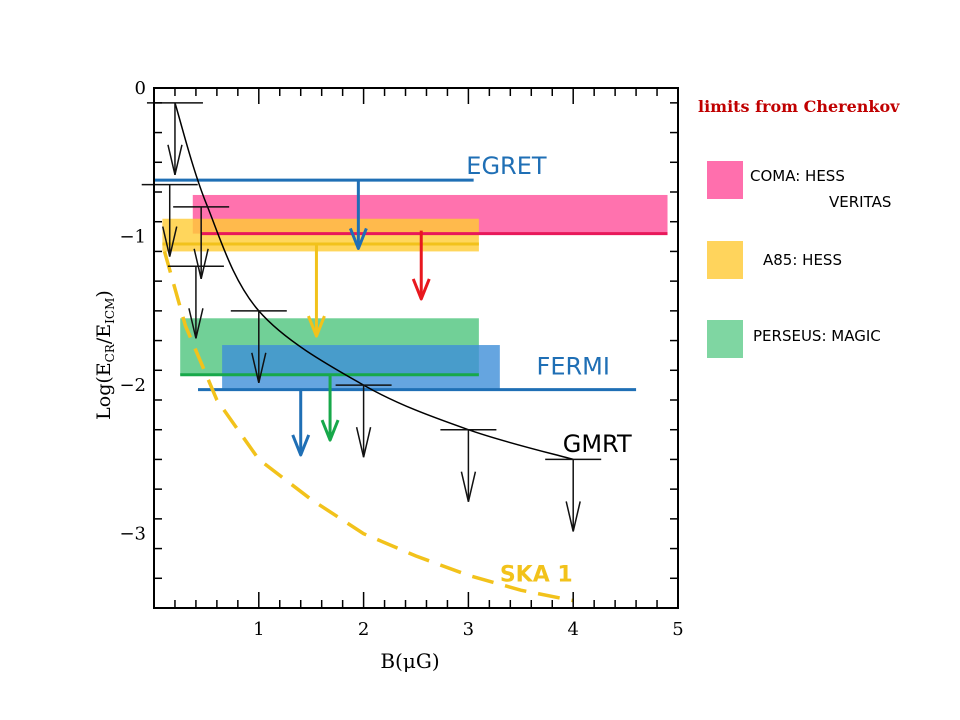  I want to click on y-tick-label: −3, so click(132, 534).